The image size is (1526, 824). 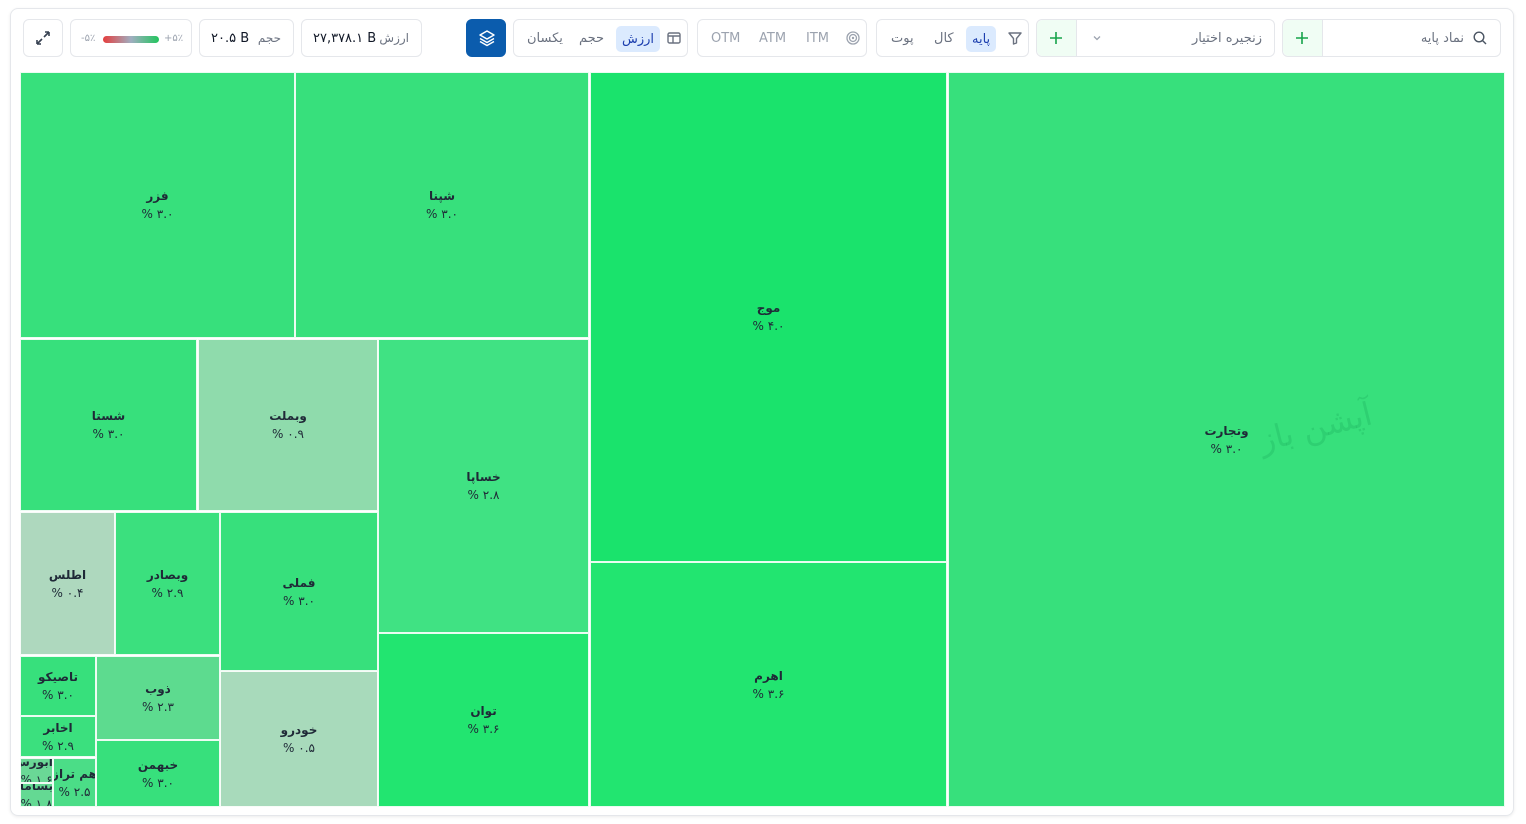 I want to click on add-symbol-button, so click(x=1303, y=38).